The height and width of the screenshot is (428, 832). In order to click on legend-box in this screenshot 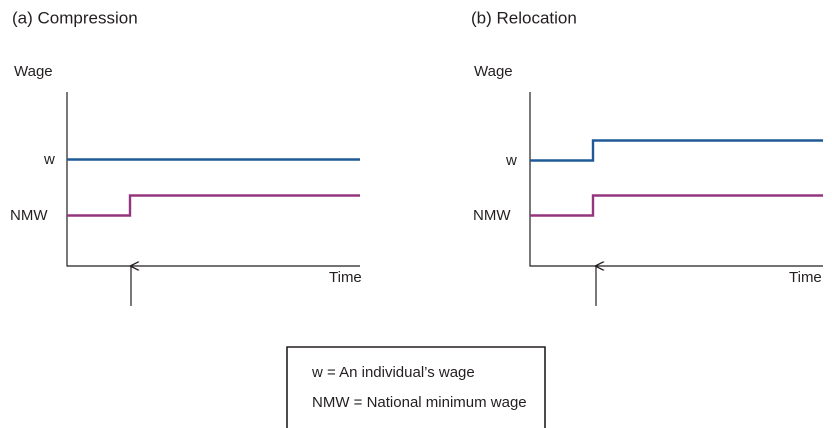, I will do `click(416, 387)`.